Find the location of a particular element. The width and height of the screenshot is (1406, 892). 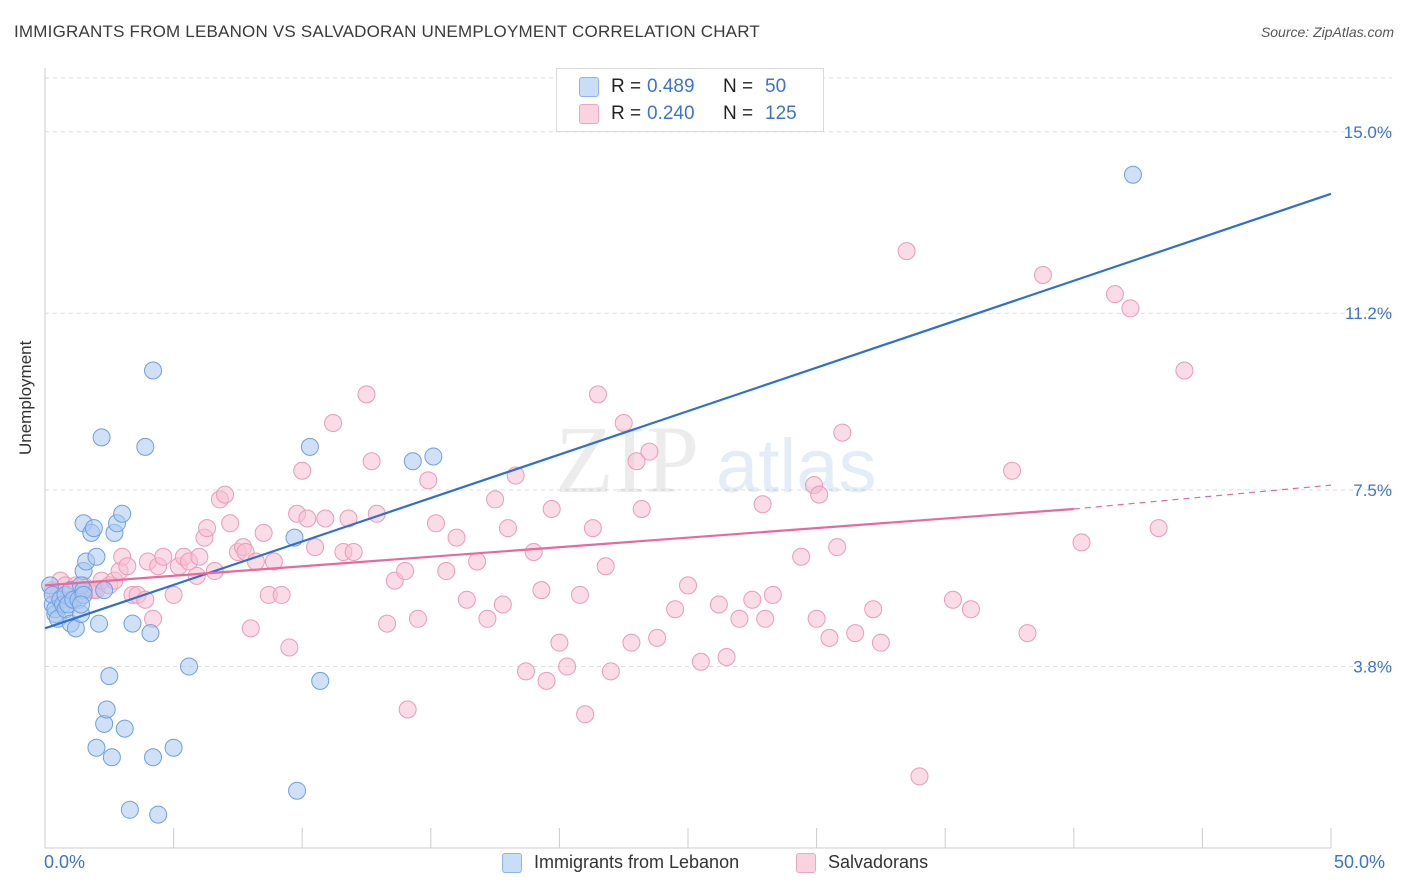

x-tick-min: 0.0% is located at coordinates (65, 862).